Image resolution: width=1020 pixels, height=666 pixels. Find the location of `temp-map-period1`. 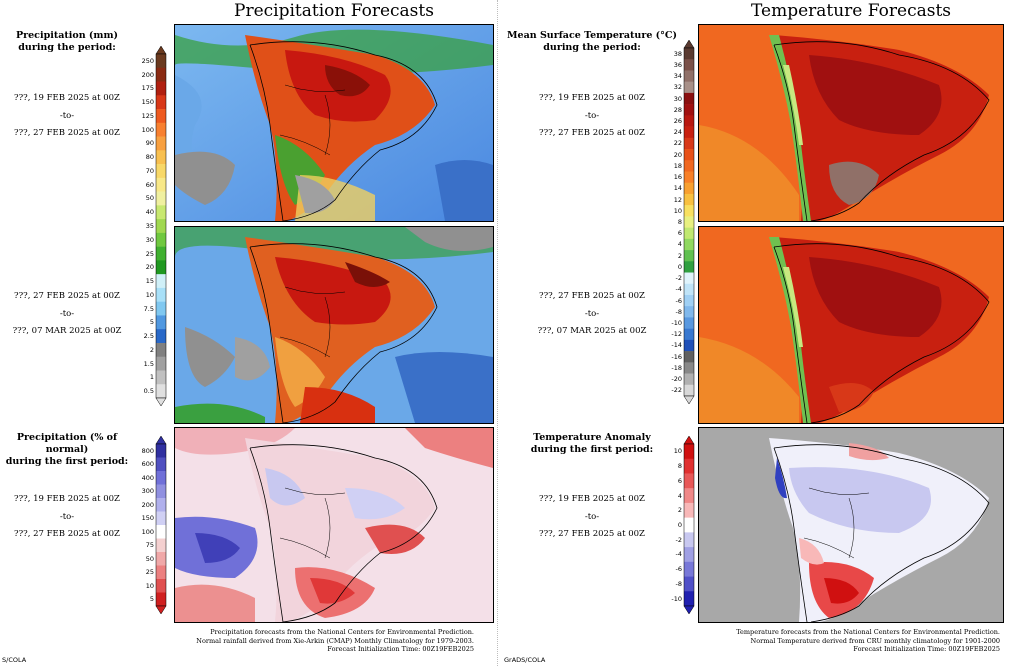

temp-map-period1 is located at coordinates (851, 123).